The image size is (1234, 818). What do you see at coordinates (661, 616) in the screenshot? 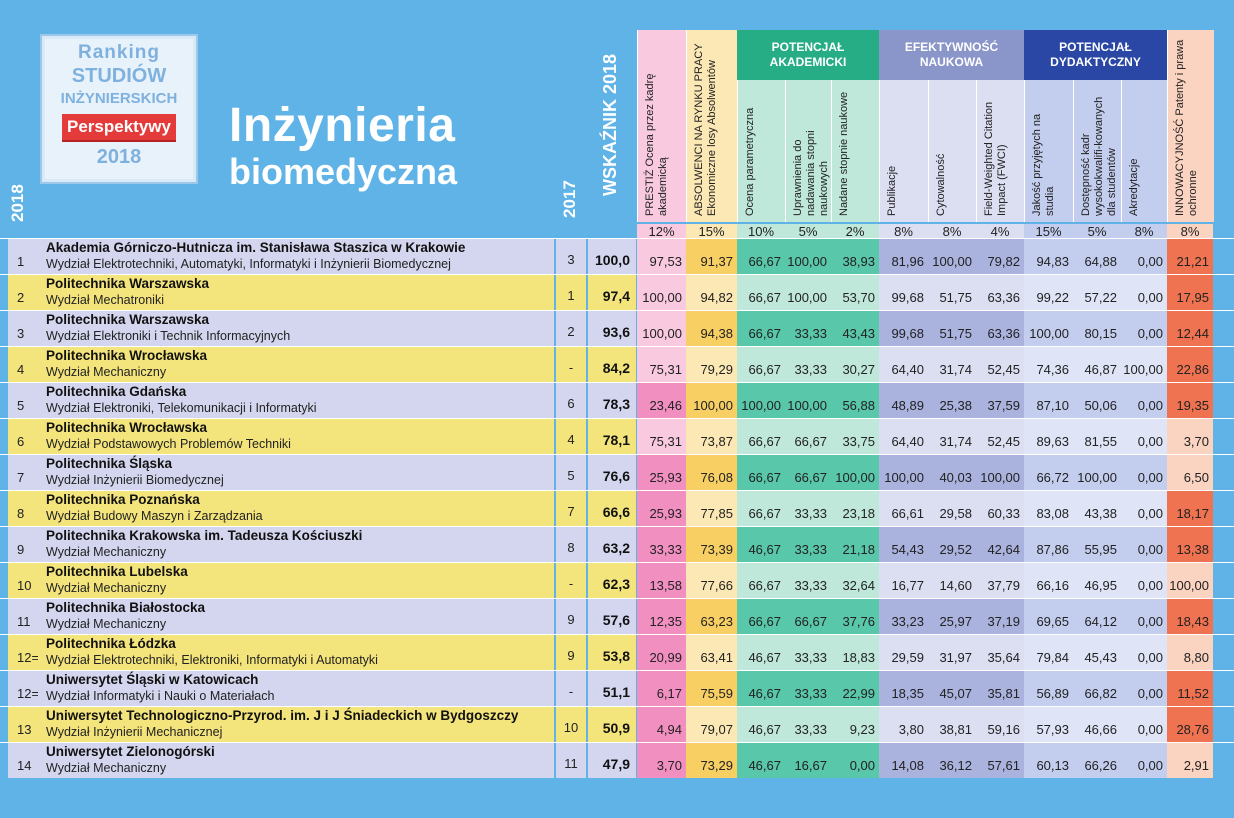
I see `value-cell: 12,35` at bounding box center [661, 616].